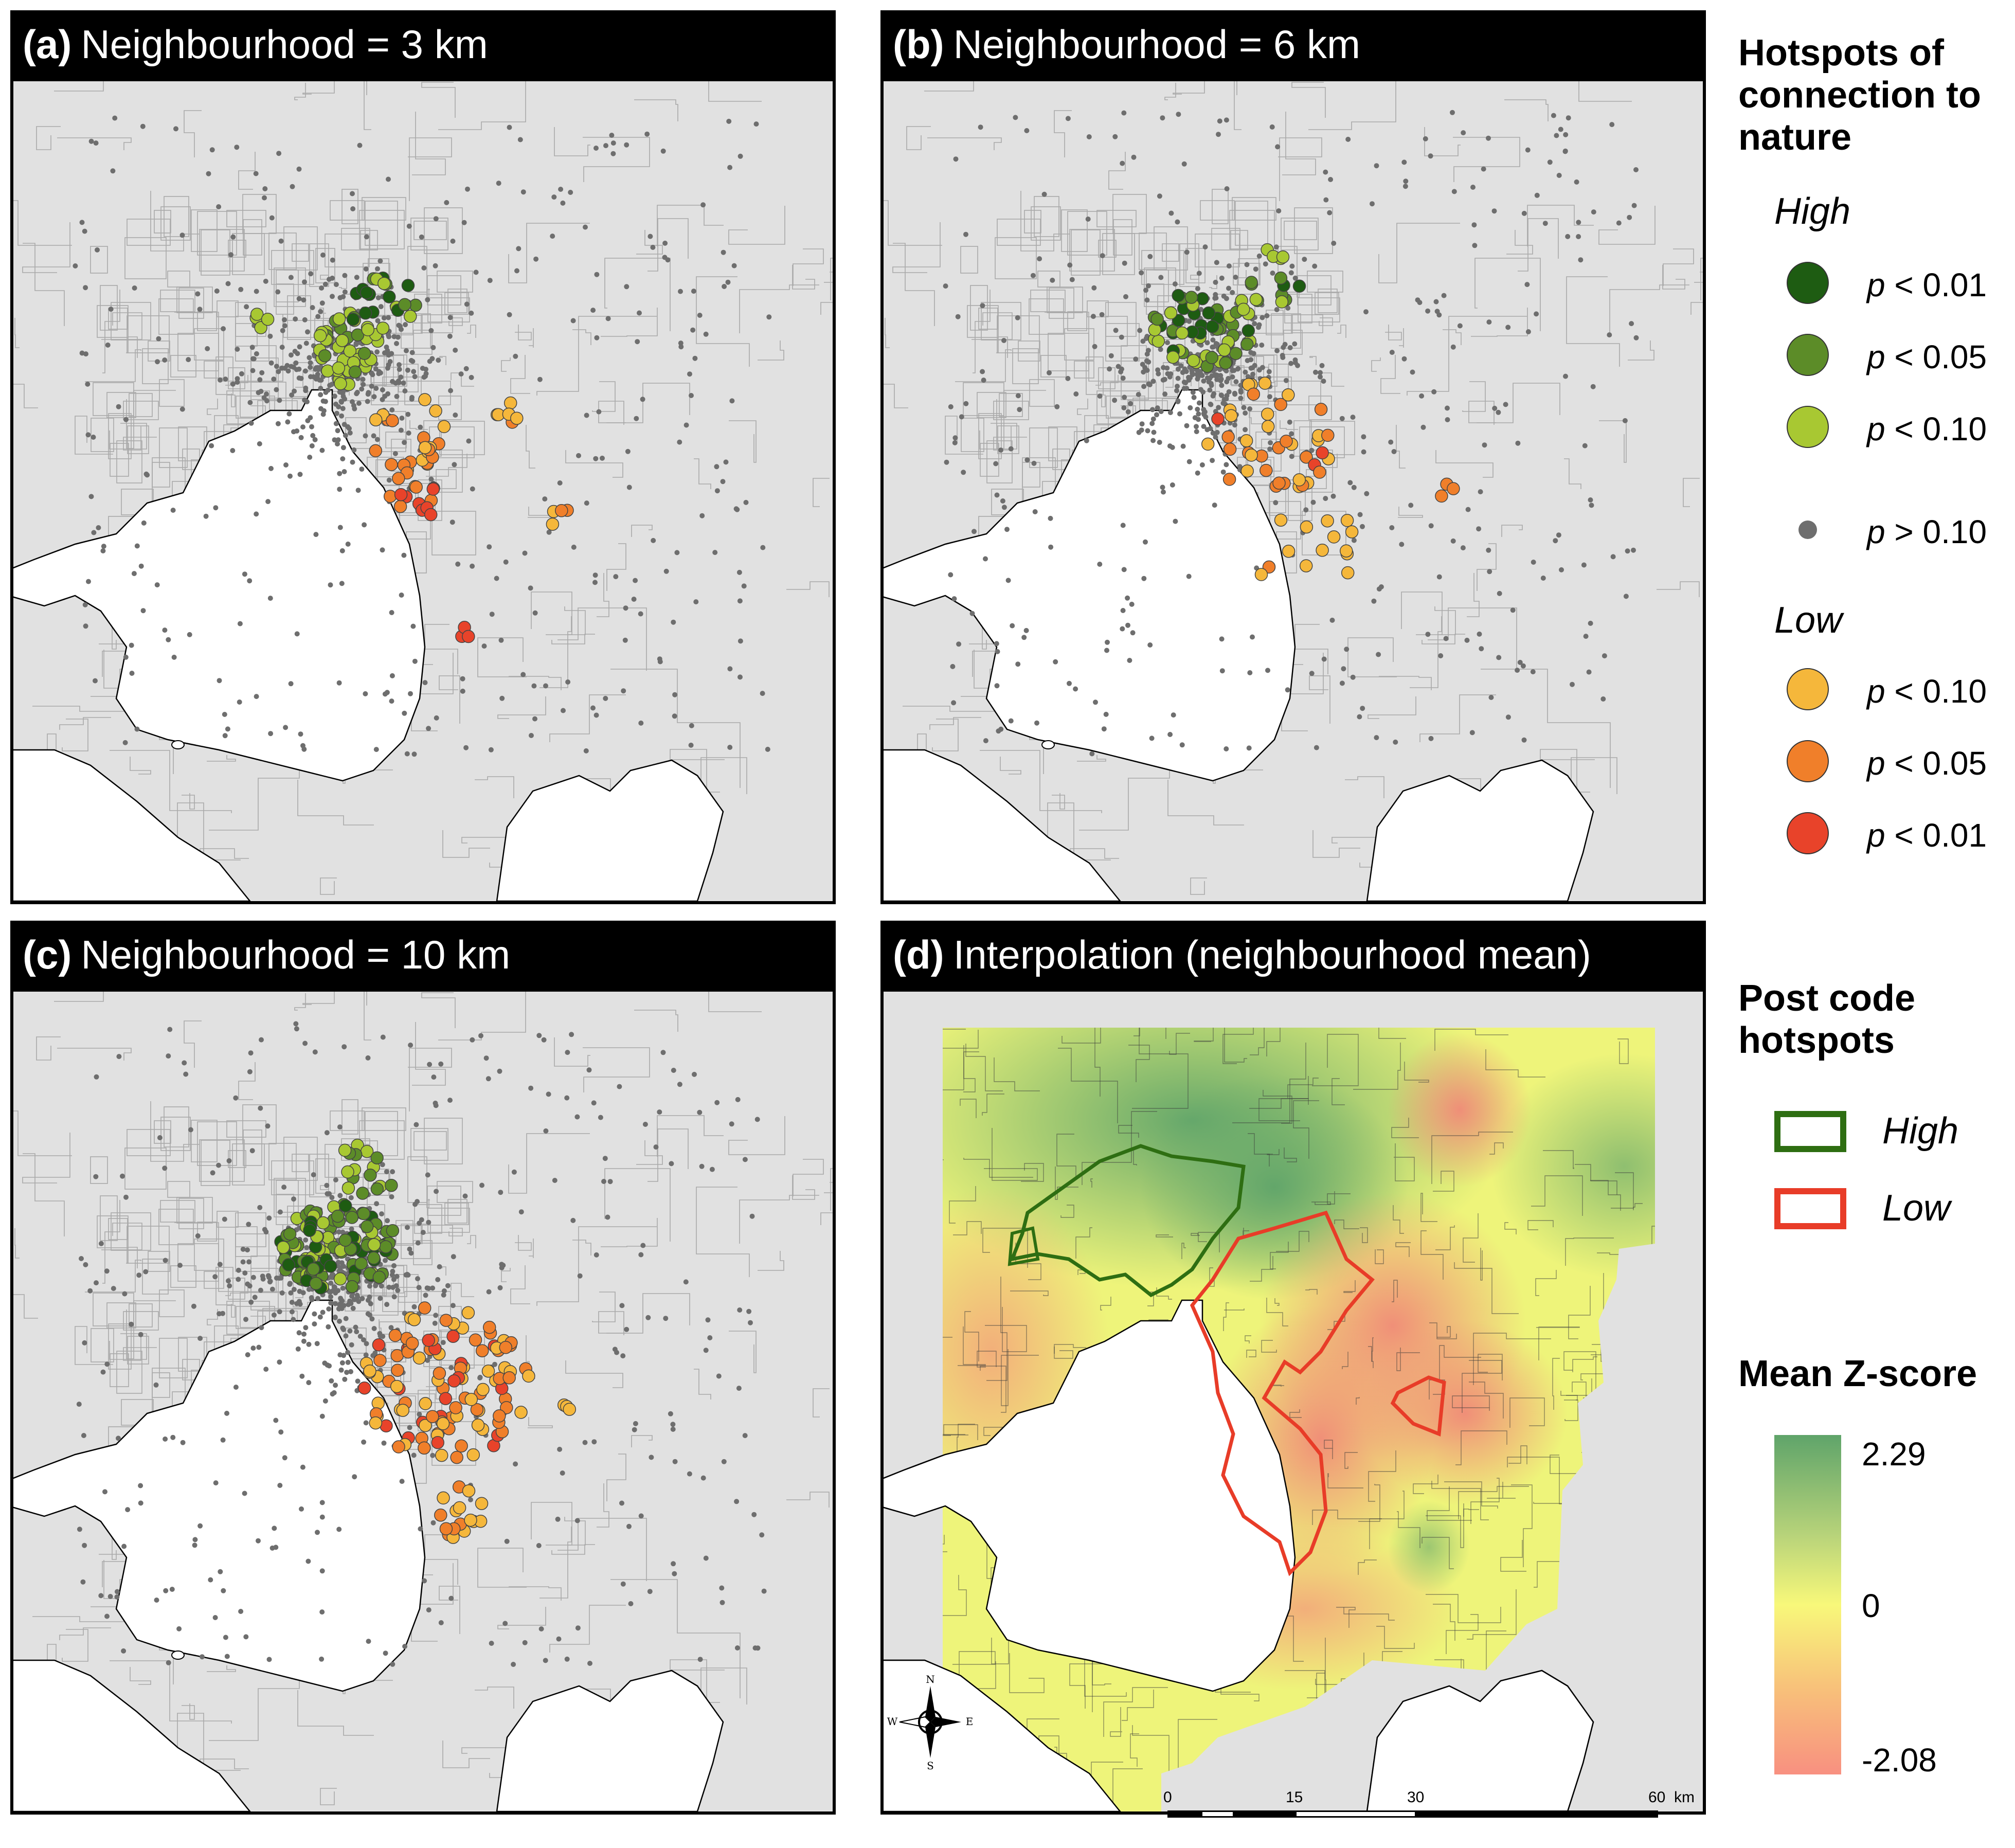 This screenshot has width=2015, height=1848. Describe the element at coordinates (1896, 689) in the screenshot. I see `legend-entry-low: p < 0.10` at that location.